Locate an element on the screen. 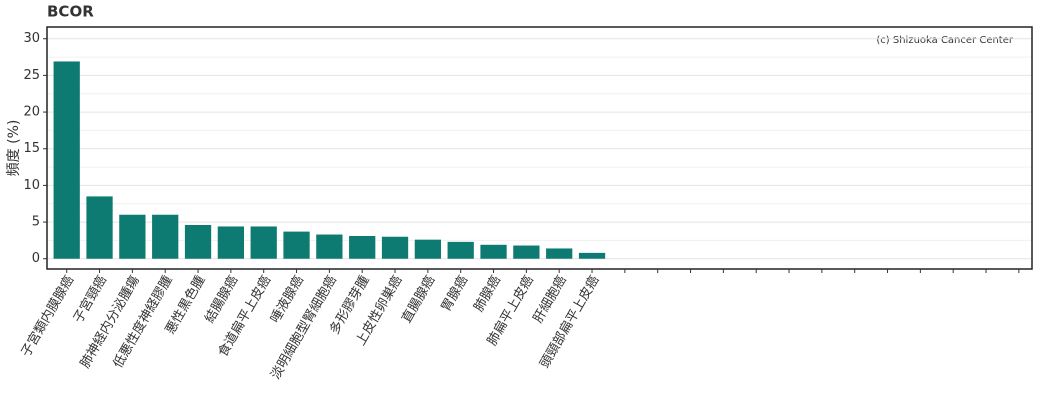 This screenshot has height=404, width=1039. y-axis-label: 頻度 (%) is located at coordinates (14, 148).